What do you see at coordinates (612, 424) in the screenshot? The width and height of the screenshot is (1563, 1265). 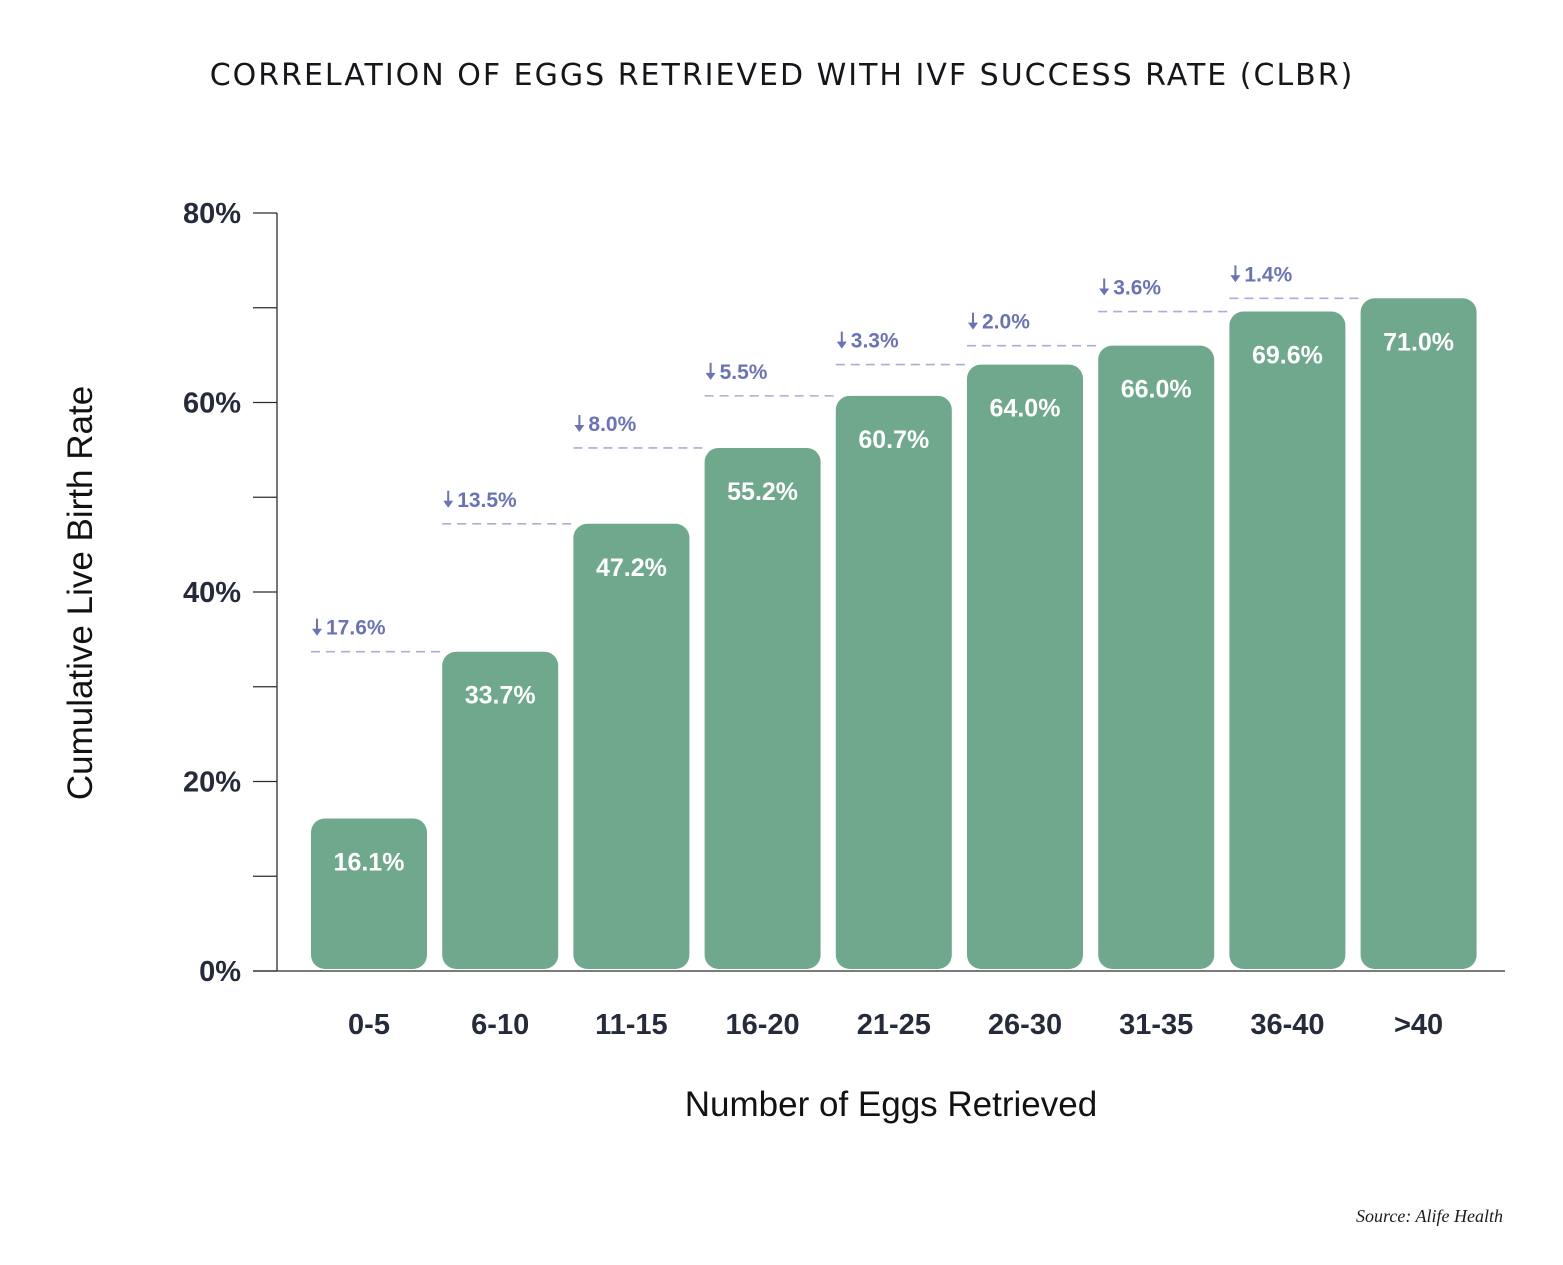 I see `difference-label: 8.0%` at bounding box center [612, 424].